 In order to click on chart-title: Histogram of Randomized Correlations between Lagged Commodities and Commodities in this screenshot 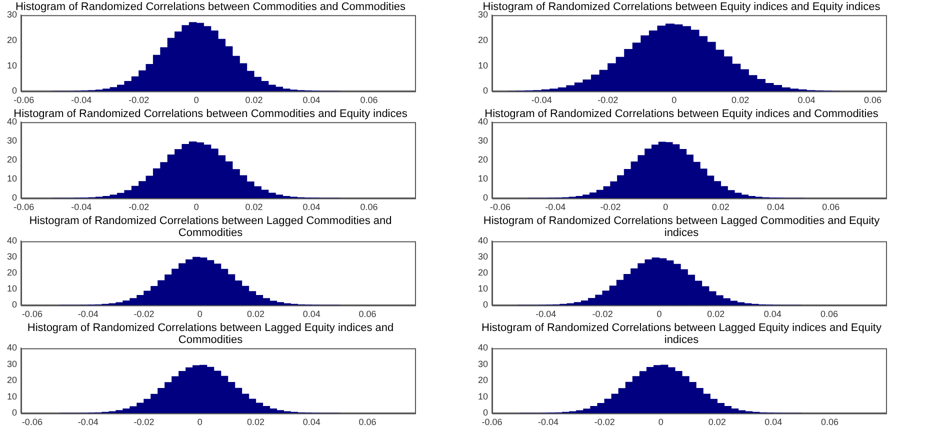, I will do `click(210, 227)`.